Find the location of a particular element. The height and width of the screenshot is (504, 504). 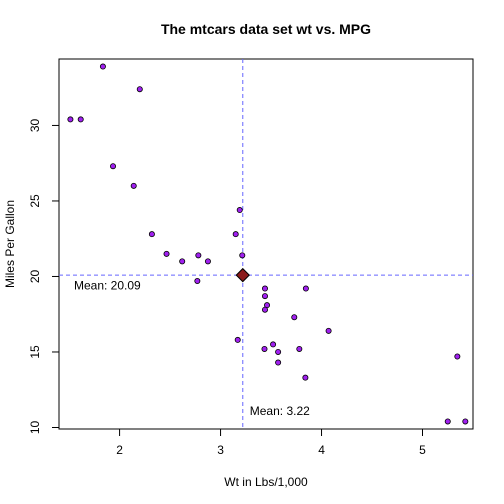

x-tick-label-2: 2 is located at coordinates (119, 450).